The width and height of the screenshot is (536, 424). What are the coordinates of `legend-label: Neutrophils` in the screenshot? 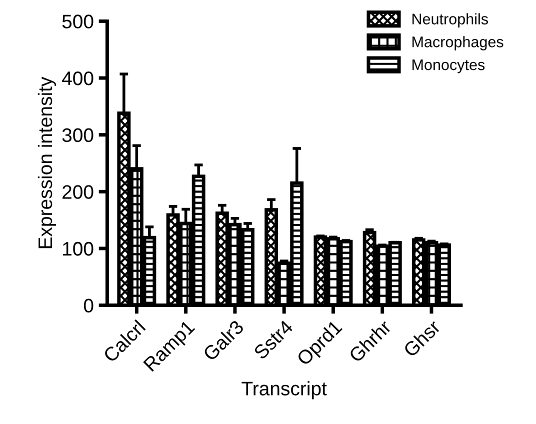 It's located at (450, 20).